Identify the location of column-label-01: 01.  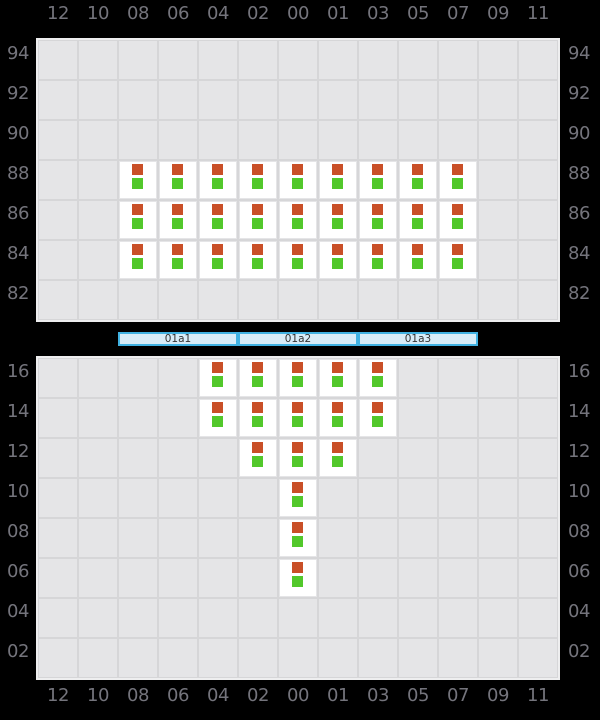
(338, 695).